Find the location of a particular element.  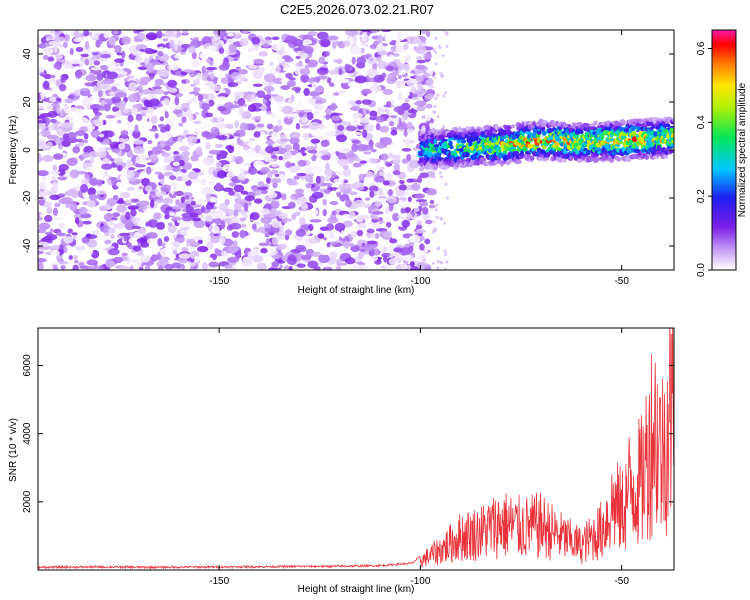

snr-x-axis-label: Height of straight line (km) is located at coordinates (356, 589).